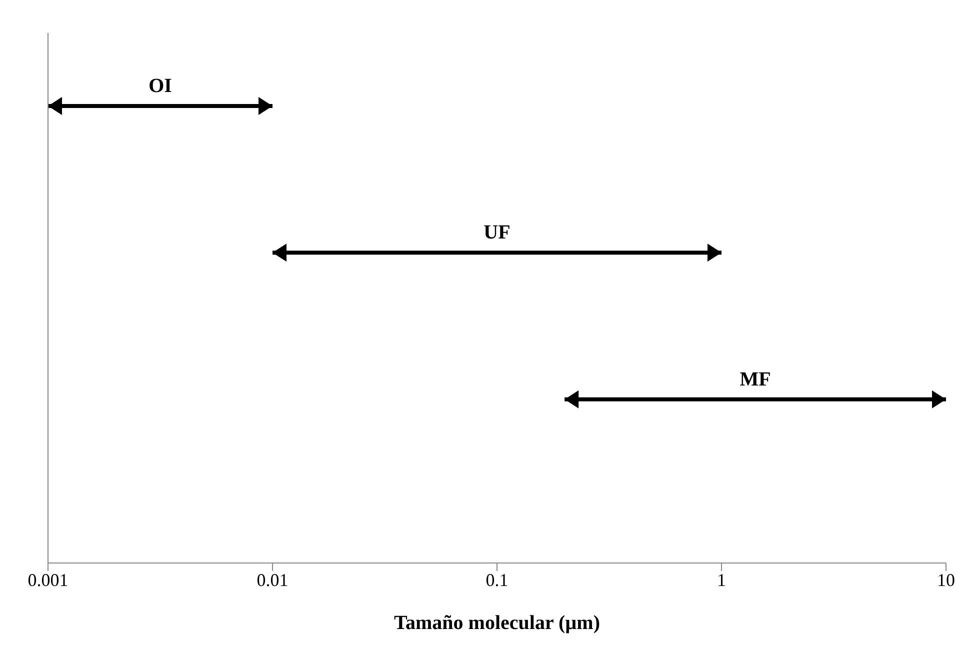  Describe the element at coordinates (755, 379) in the screenshot. I see `y-tick-label: MF` at that location.